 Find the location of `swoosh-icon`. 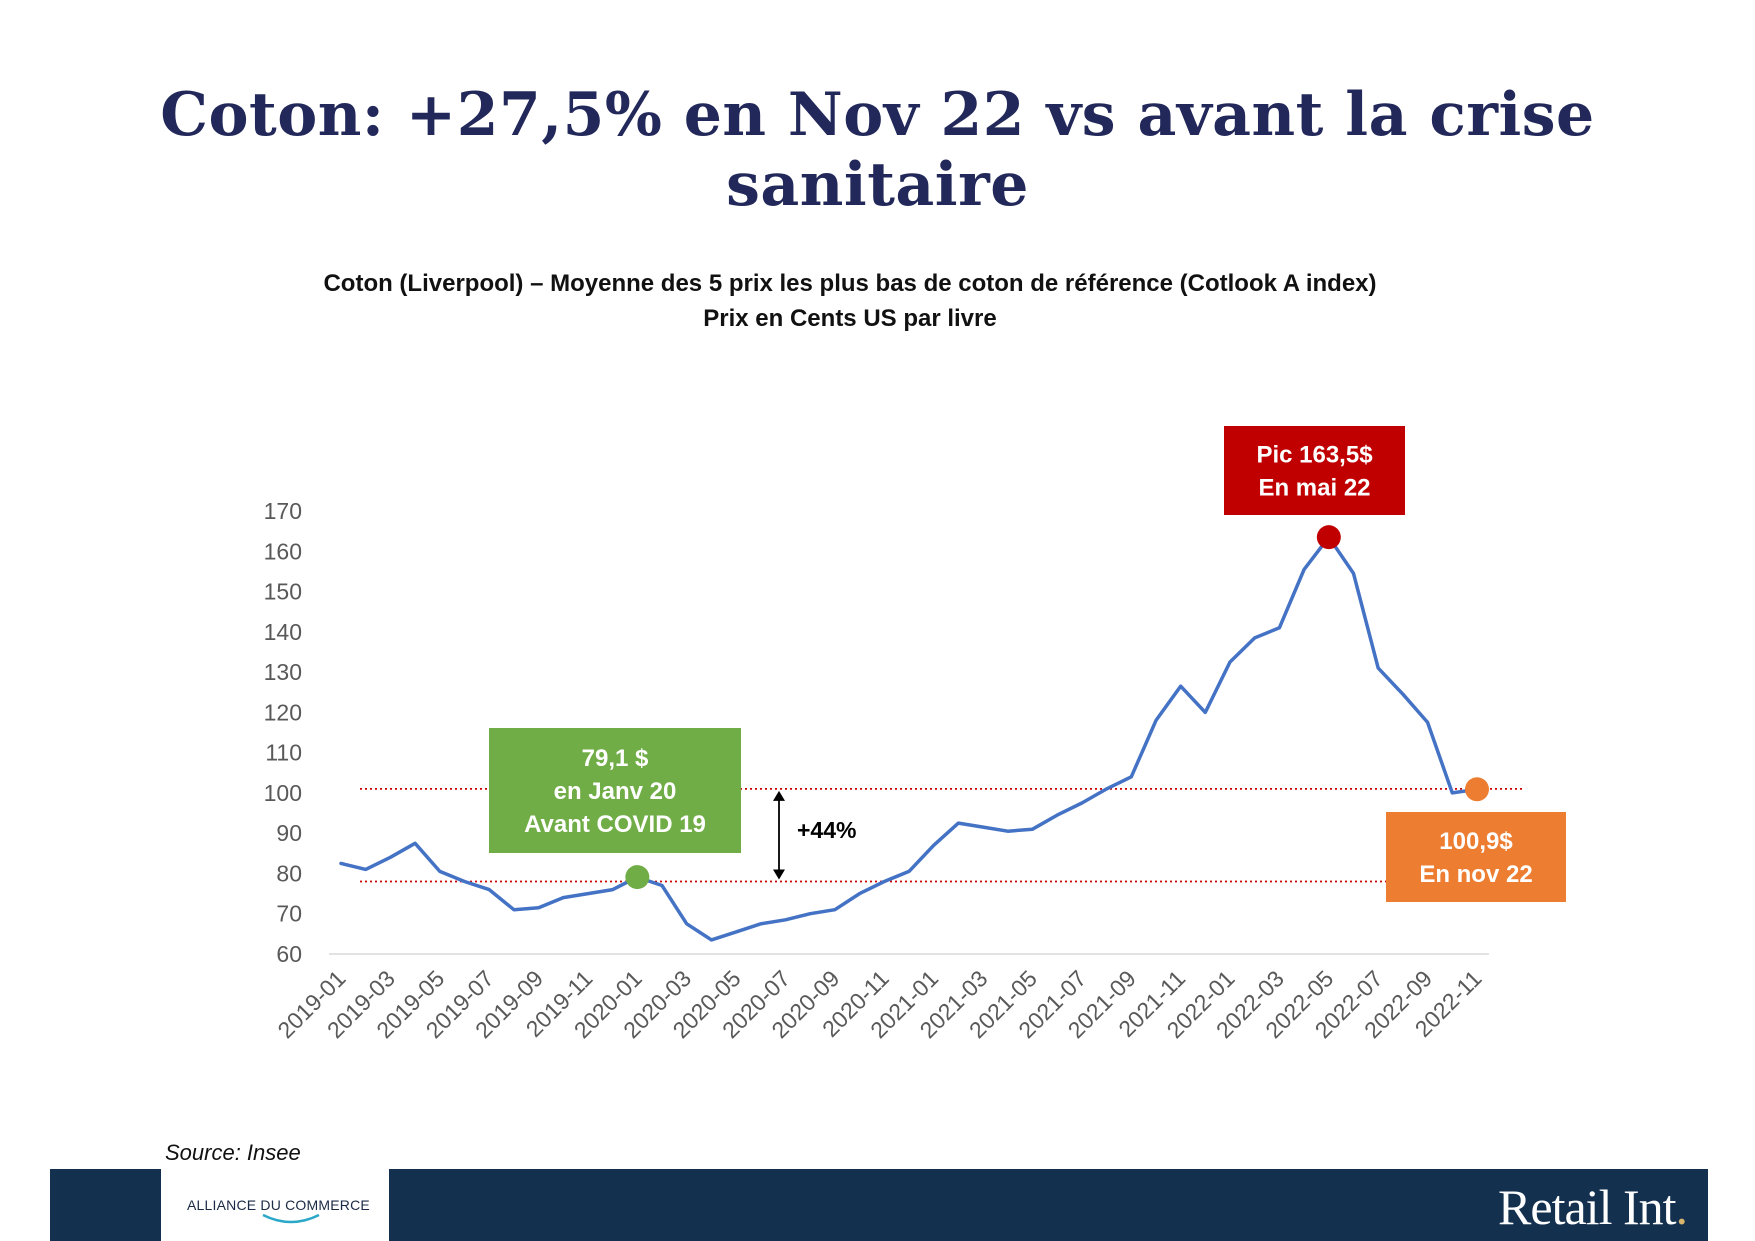

swoosh-icon is located at coordinates (291, 1218).